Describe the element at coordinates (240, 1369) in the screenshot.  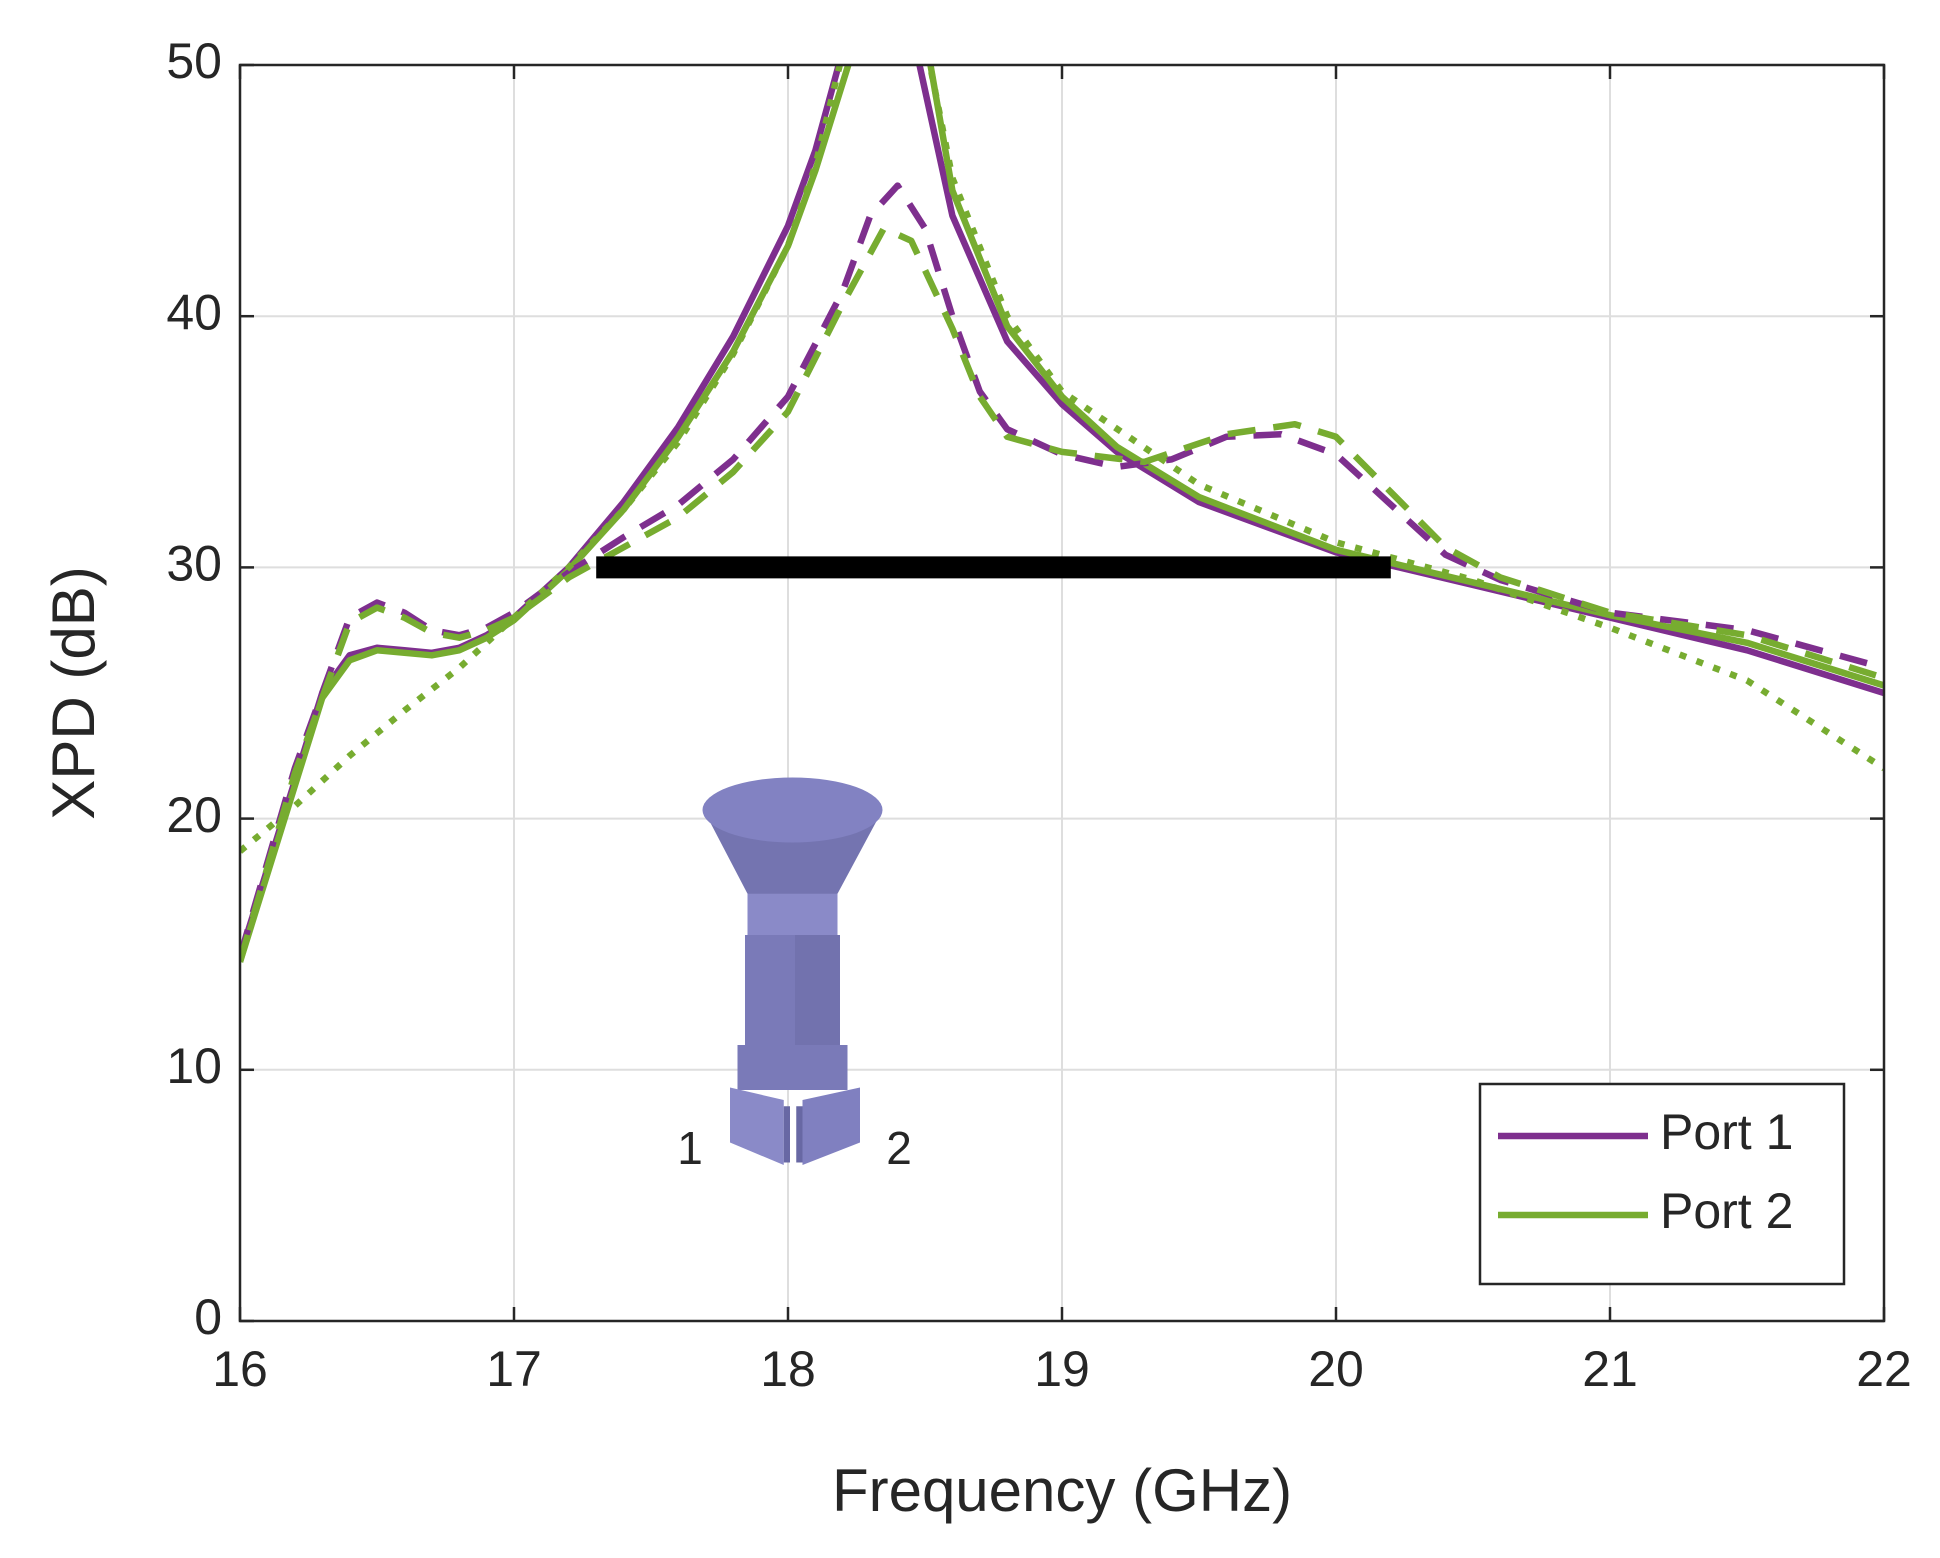
I see `x-tick-label: 16` at that location.